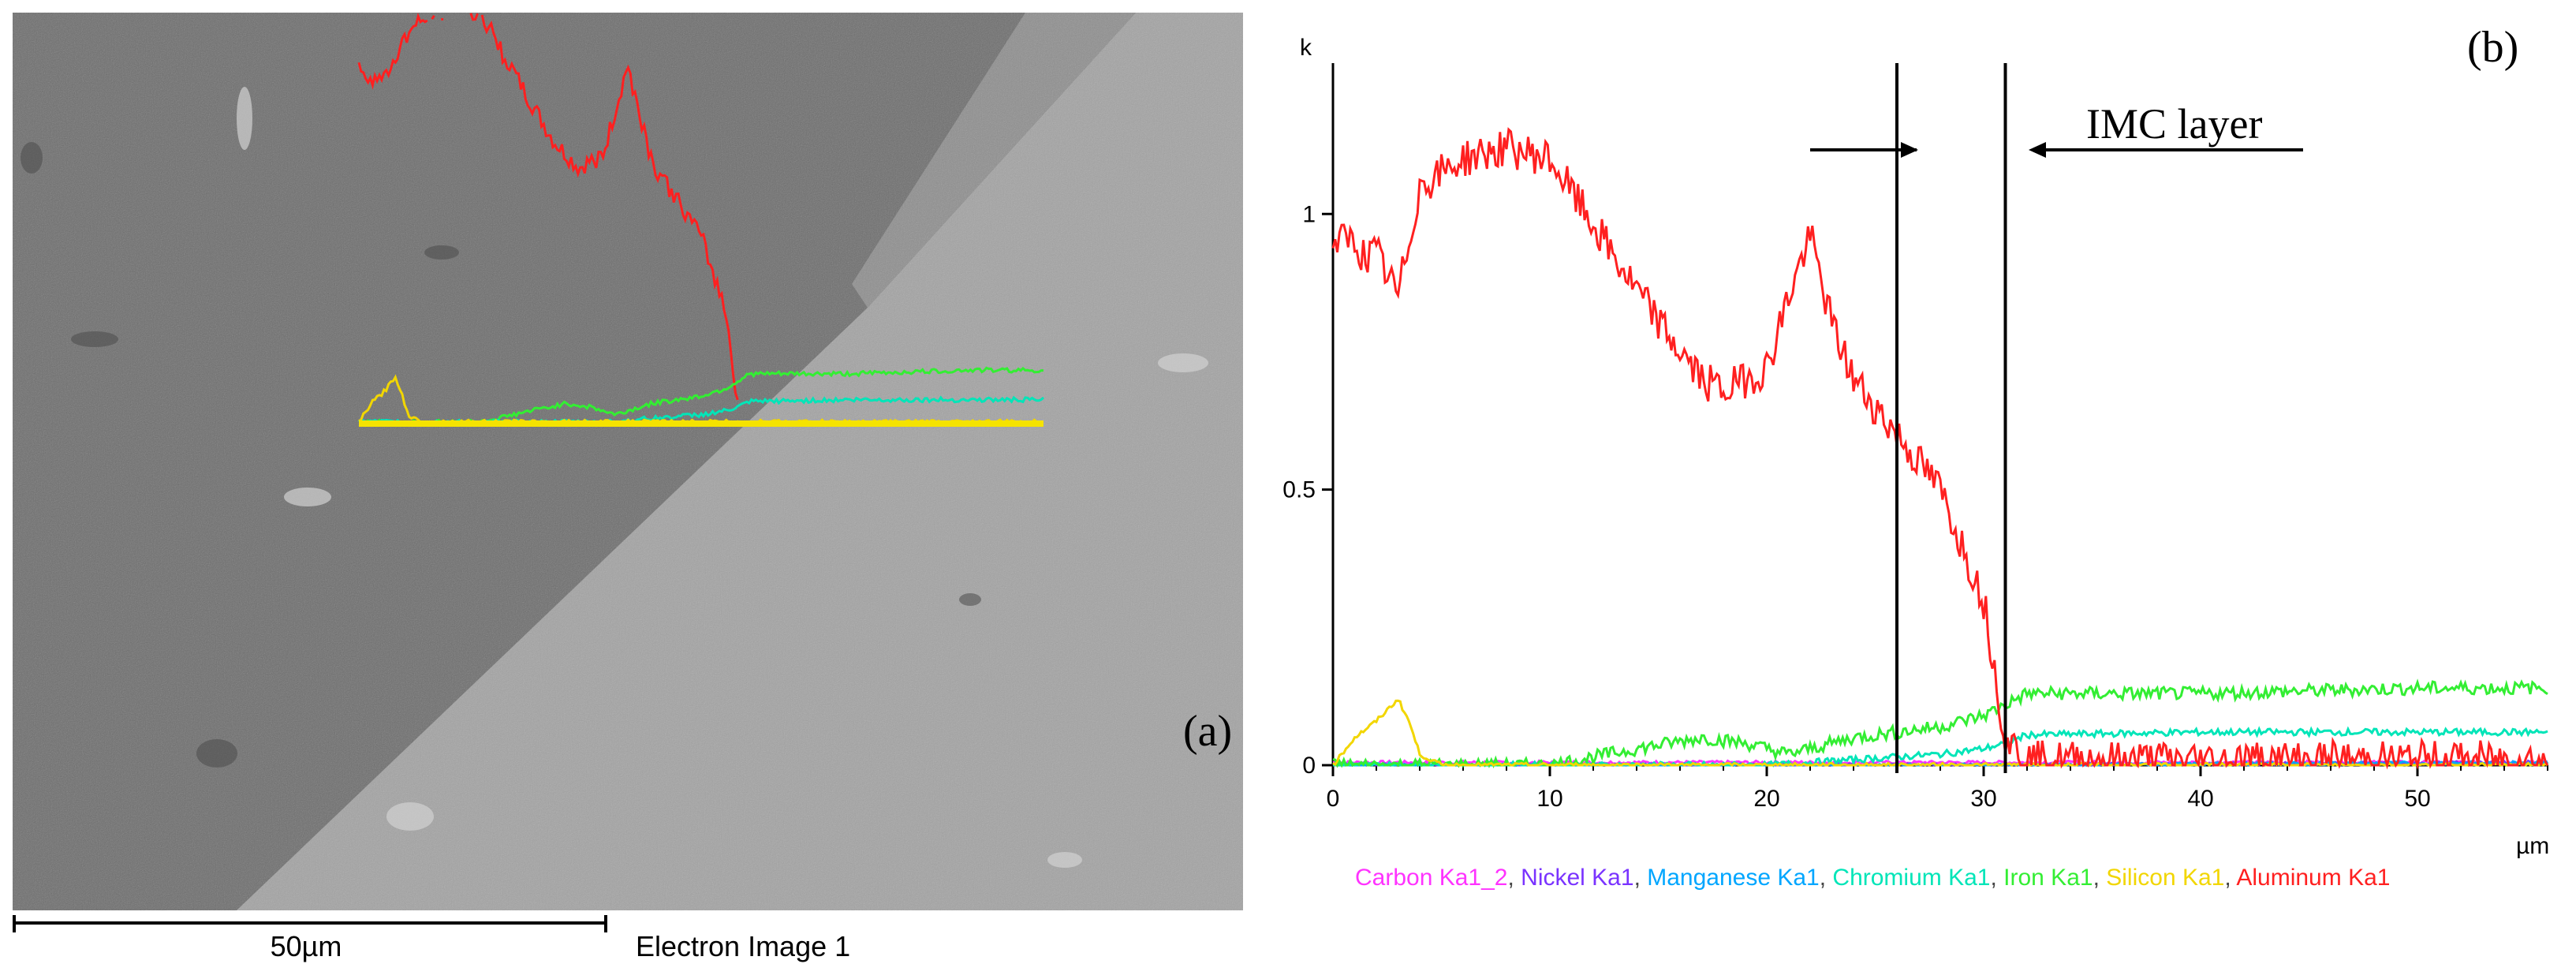 Image resolution: width=2576 pixels, height=964 pixels. What do you see at coordinates (2532, 846) in the screenshot?
I see `x-unit-label: µm` at bounding box center [2532, 846].